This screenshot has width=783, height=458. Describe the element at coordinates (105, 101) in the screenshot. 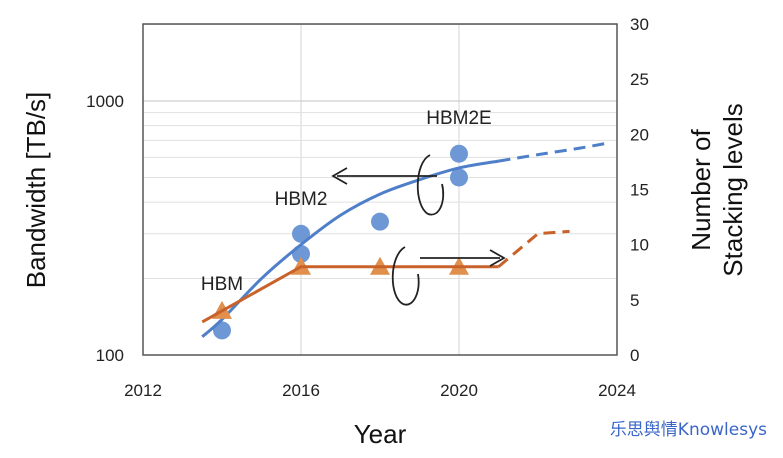

I see `y-left-tick-label: 1000` at that location.